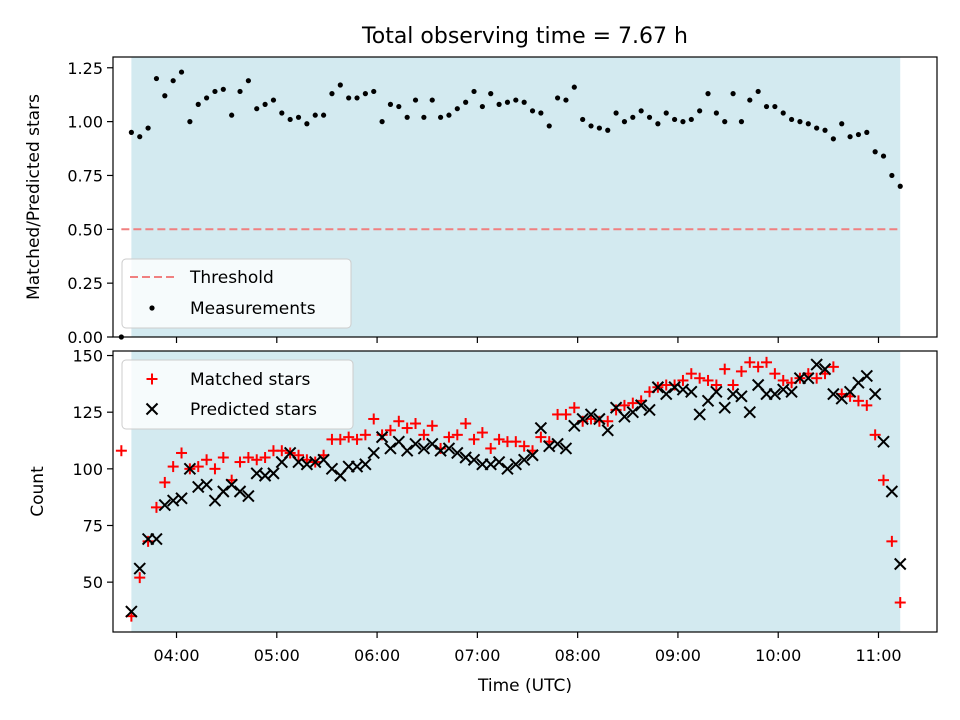  What do you see at coordinates (878, 655) in the screenshot?
I see `x-tick-label: 11:00` at bounding box center [878, 655].